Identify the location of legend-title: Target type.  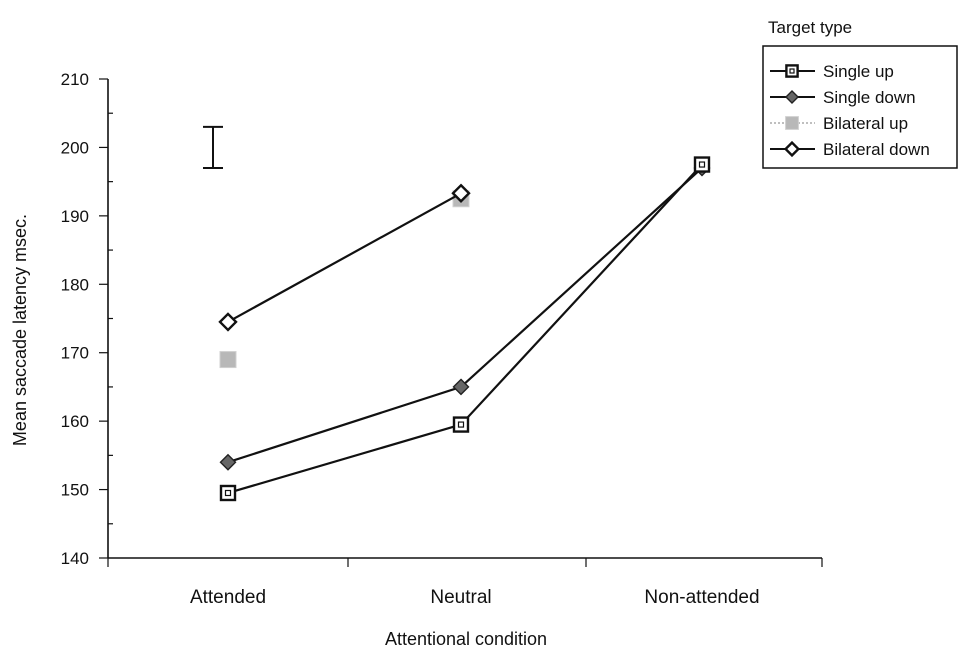
(810, 27).